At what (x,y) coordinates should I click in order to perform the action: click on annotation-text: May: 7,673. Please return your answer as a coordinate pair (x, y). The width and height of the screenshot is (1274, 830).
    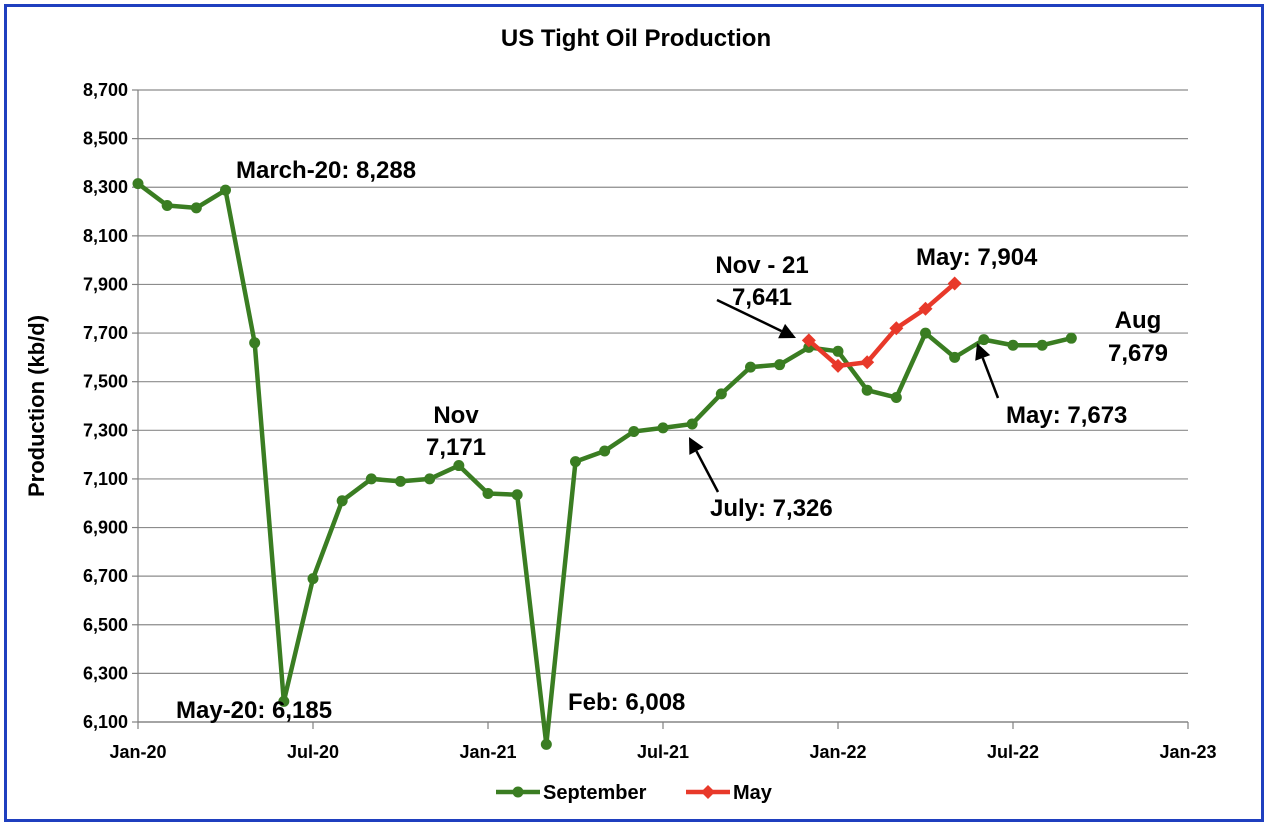
    Looking at the image, I should click on (1066, 415).